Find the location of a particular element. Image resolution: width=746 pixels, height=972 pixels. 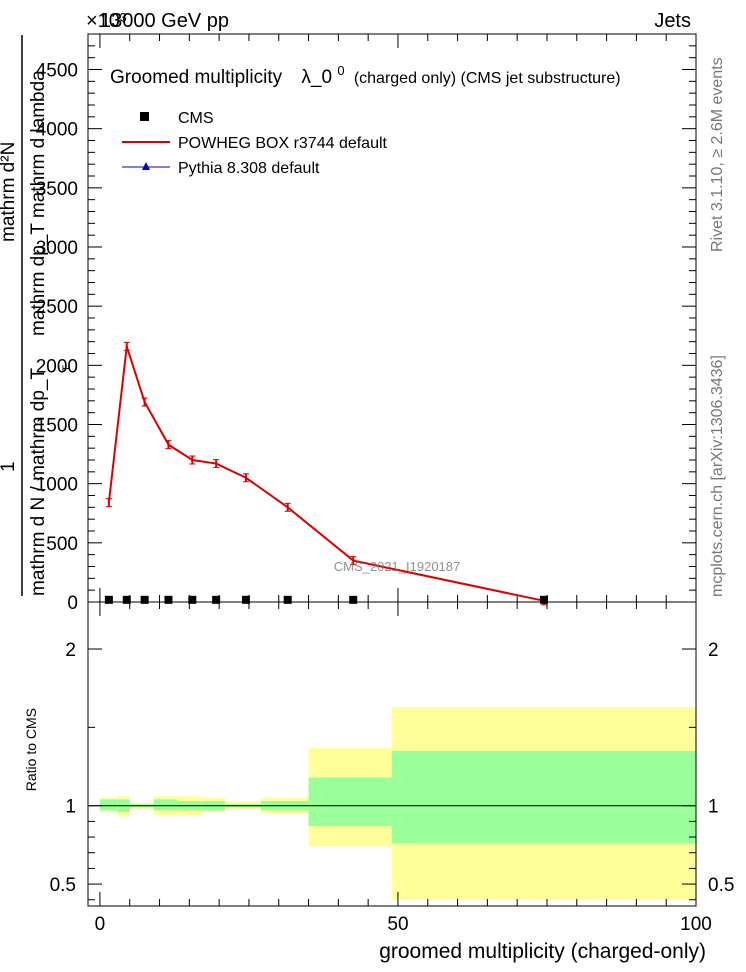

legend-cms-label: CMS is located at coordinates (196, 118).